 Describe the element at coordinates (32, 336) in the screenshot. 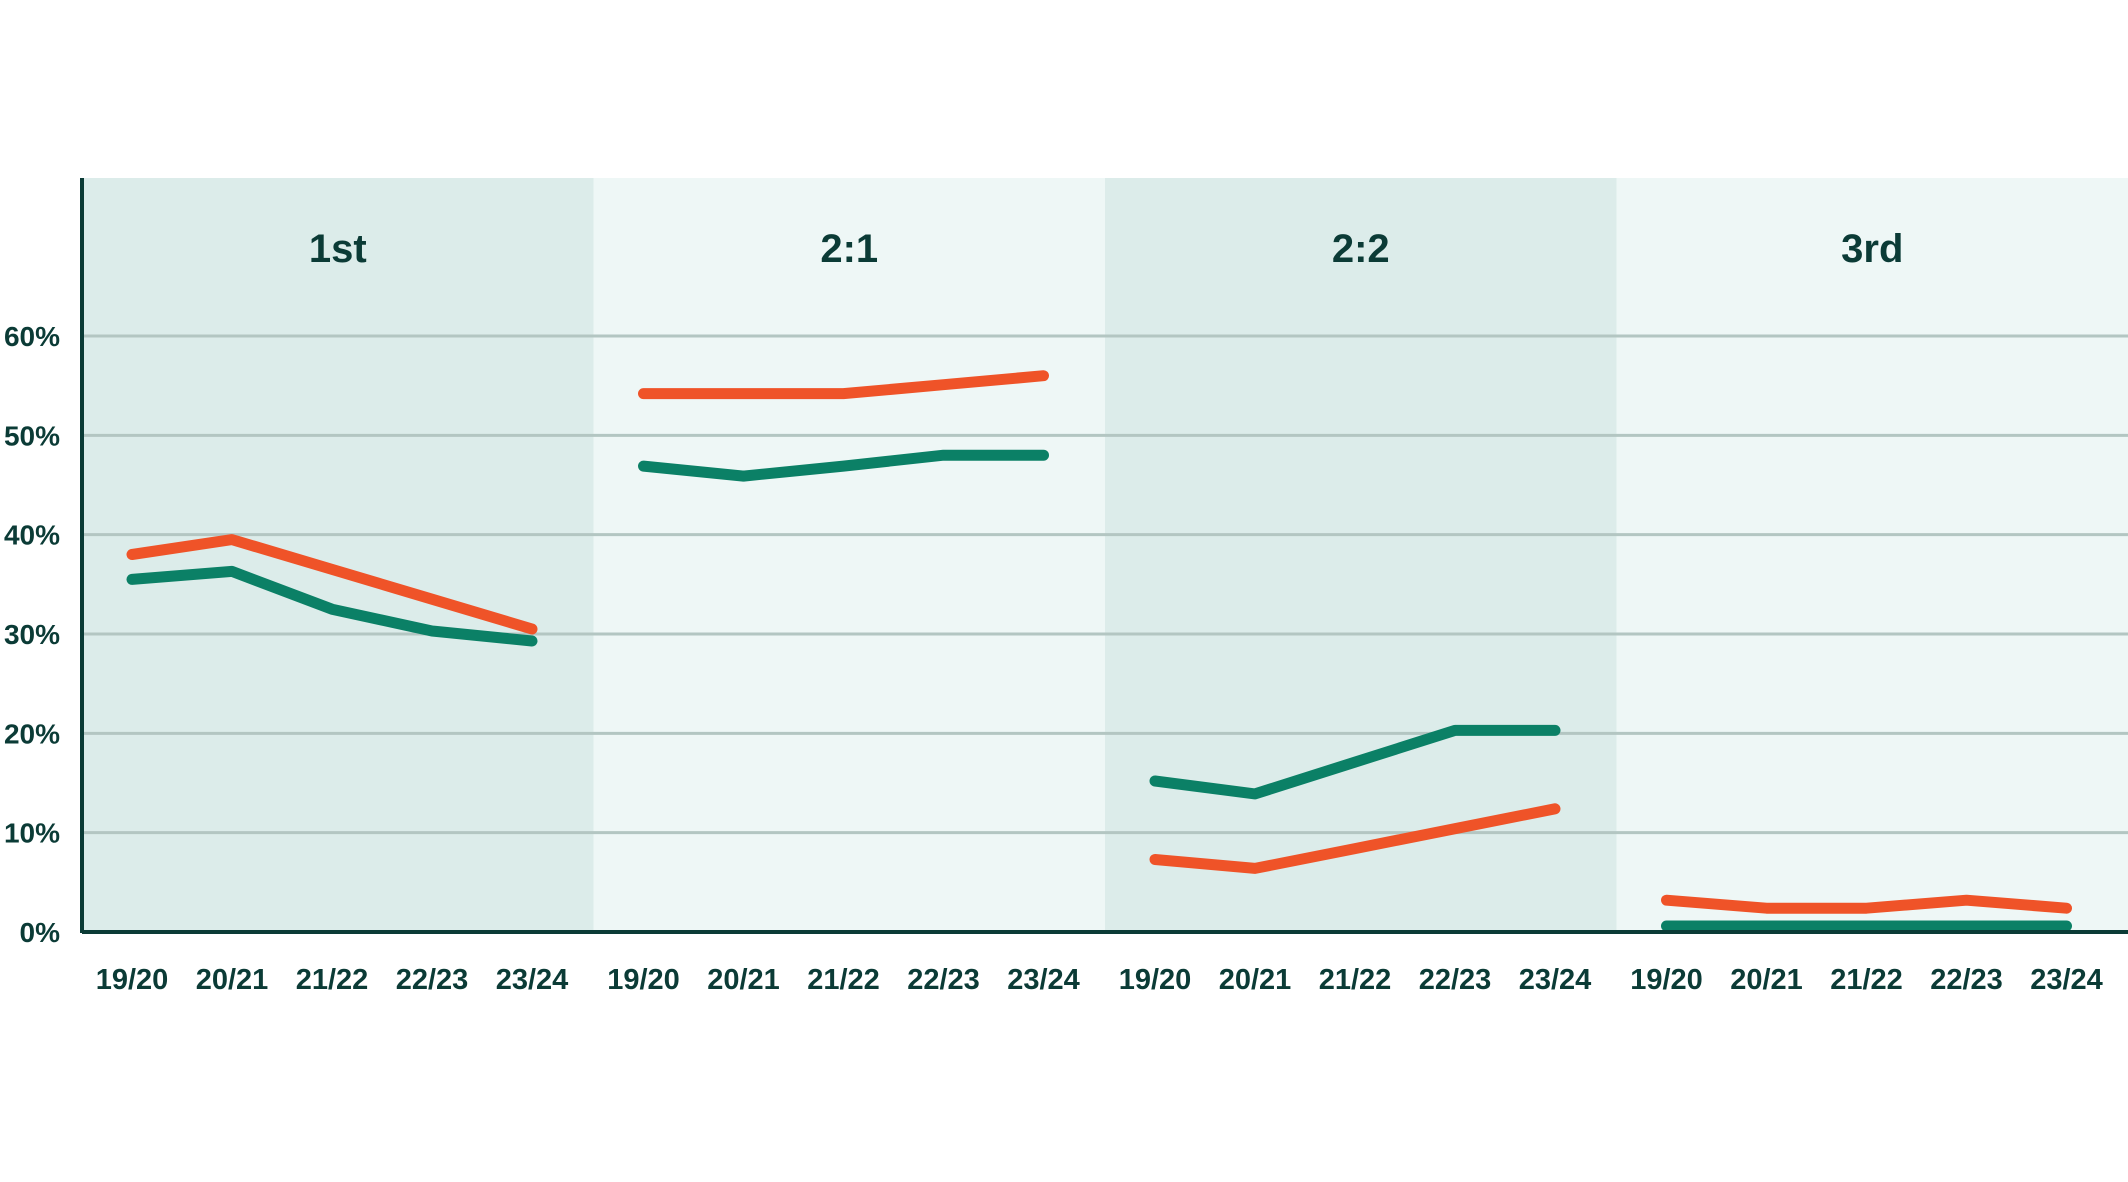

I see `y-tick-label: 60%` at that location.